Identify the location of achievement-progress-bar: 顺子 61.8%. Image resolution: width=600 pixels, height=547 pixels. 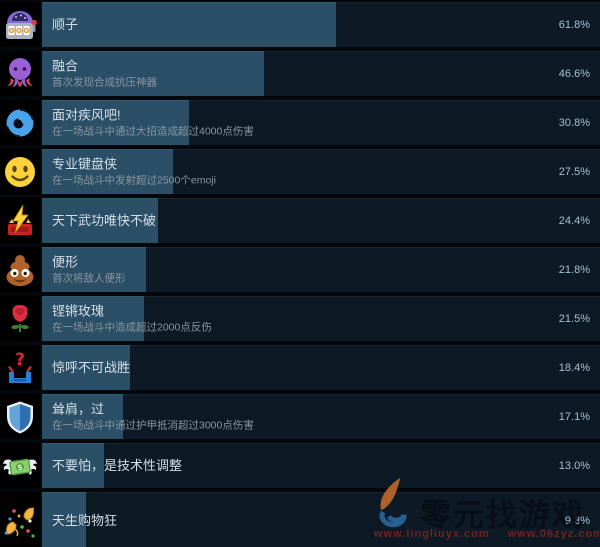
(321, 24).